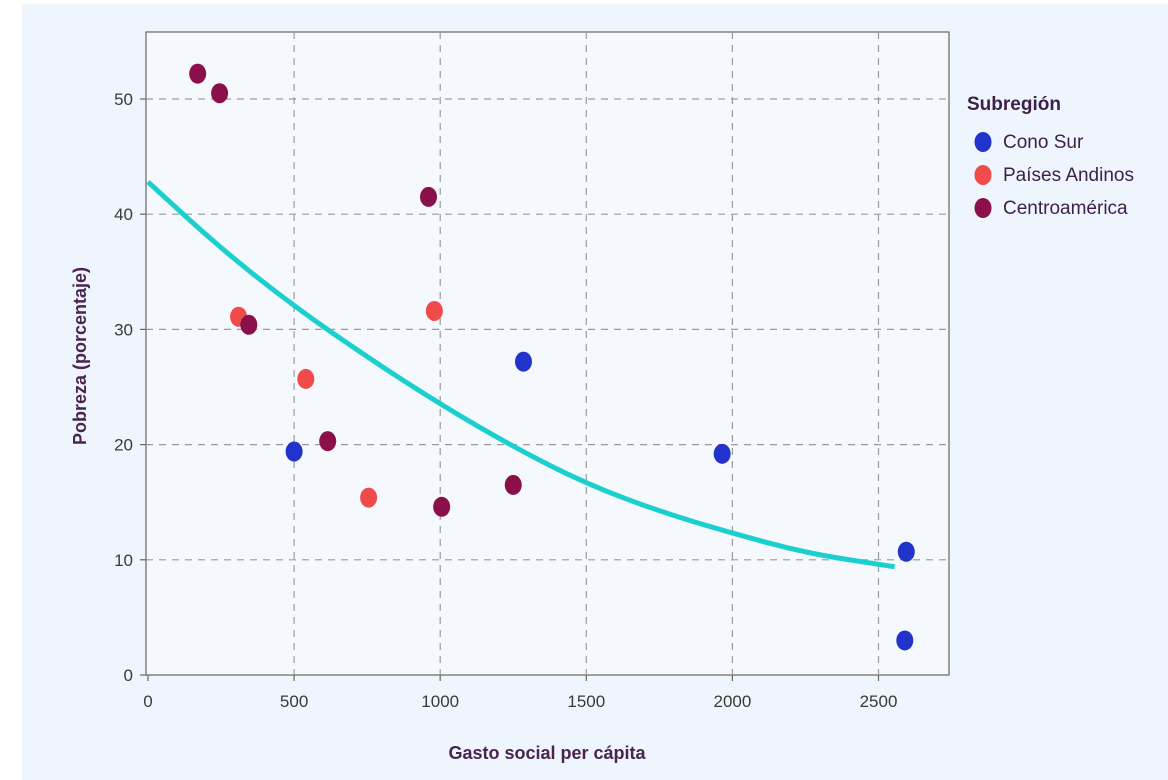 The image size is (1168, 780). What do you see at coordinates (1043, 142) in the screenshot?
I see `legend-label: Cono Sur` at bounding box center [1043, 142].